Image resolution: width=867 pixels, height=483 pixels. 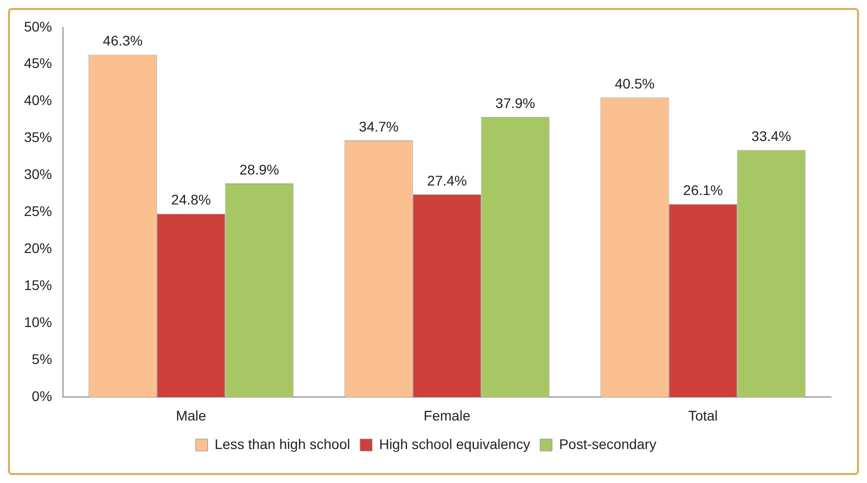 I want to click on legend-label: Post-secondary, so click(x=607, y=444).